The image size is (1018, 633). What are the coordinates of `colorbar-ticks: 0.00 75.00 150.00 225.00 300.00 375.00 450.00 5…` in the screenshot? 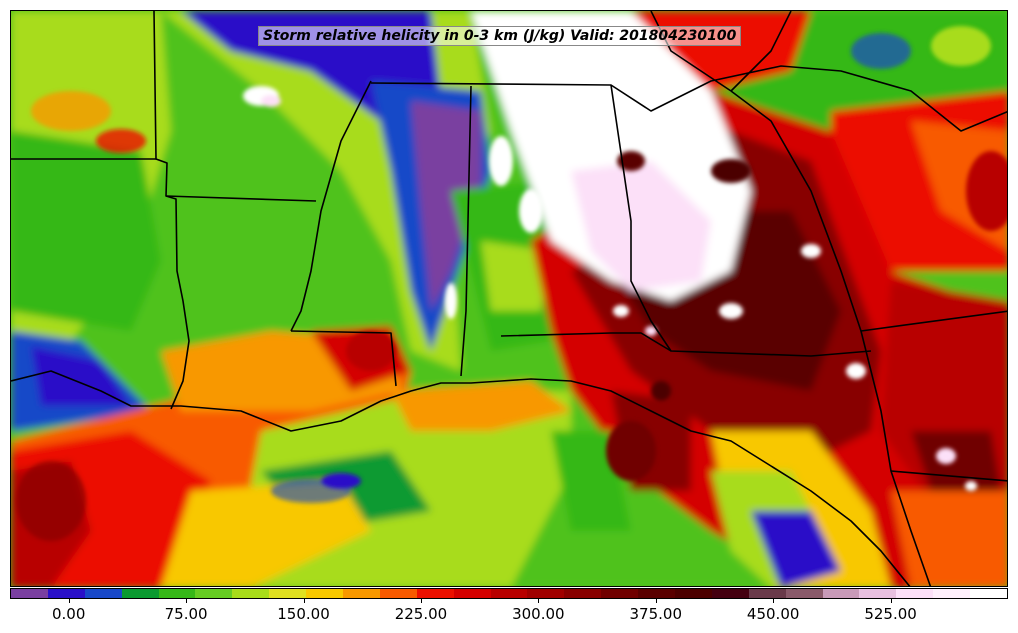 It's located at (509, 614).